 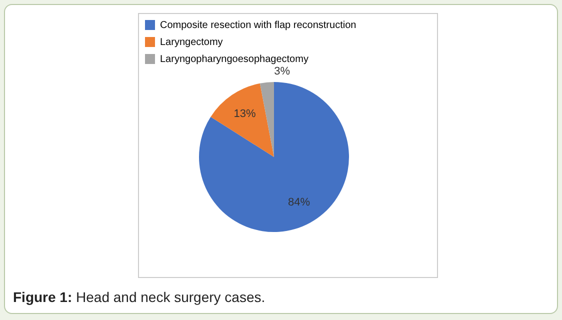 I want to click on data-label: 3%, so click(x=282, y=71).